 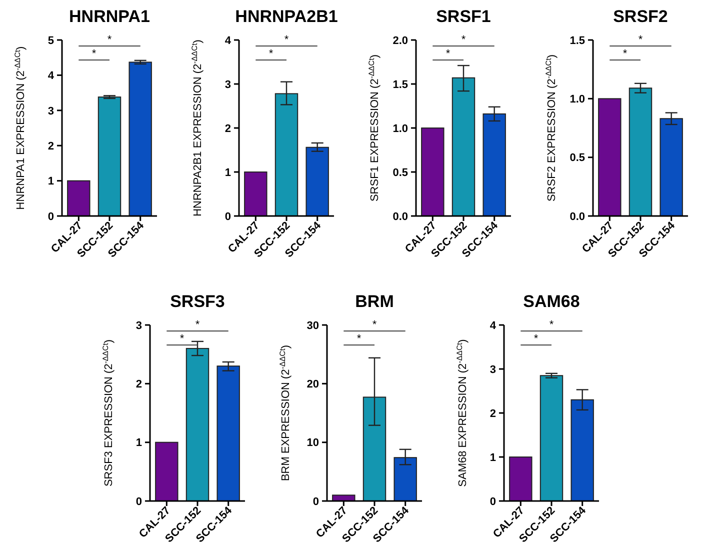 I want to click on chart-title: BRM, so click(x=374, y=301).